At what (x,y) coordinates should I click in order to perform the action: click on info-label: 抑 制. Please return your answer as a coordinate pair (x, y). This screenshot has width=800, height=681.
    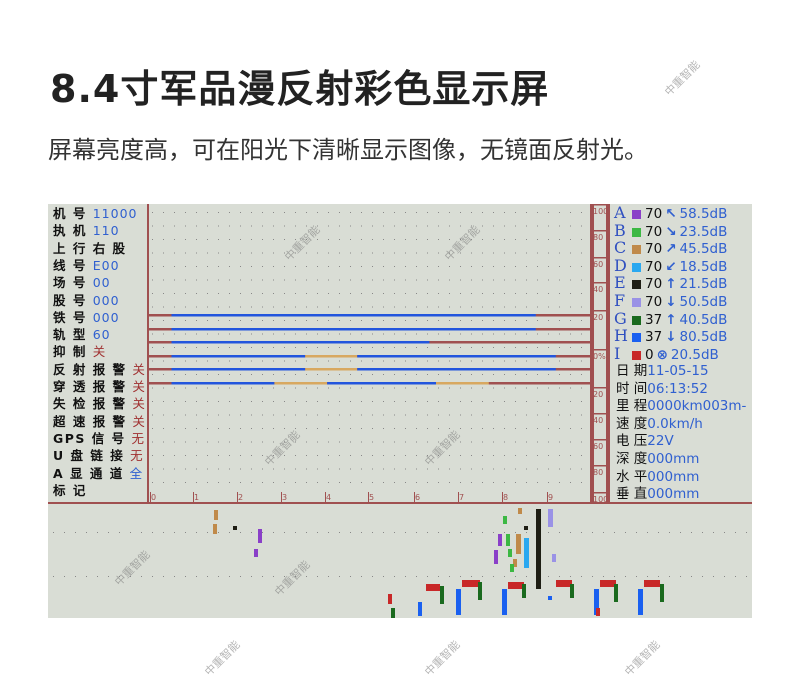
    Looking at the image, I should click on (70, 352).